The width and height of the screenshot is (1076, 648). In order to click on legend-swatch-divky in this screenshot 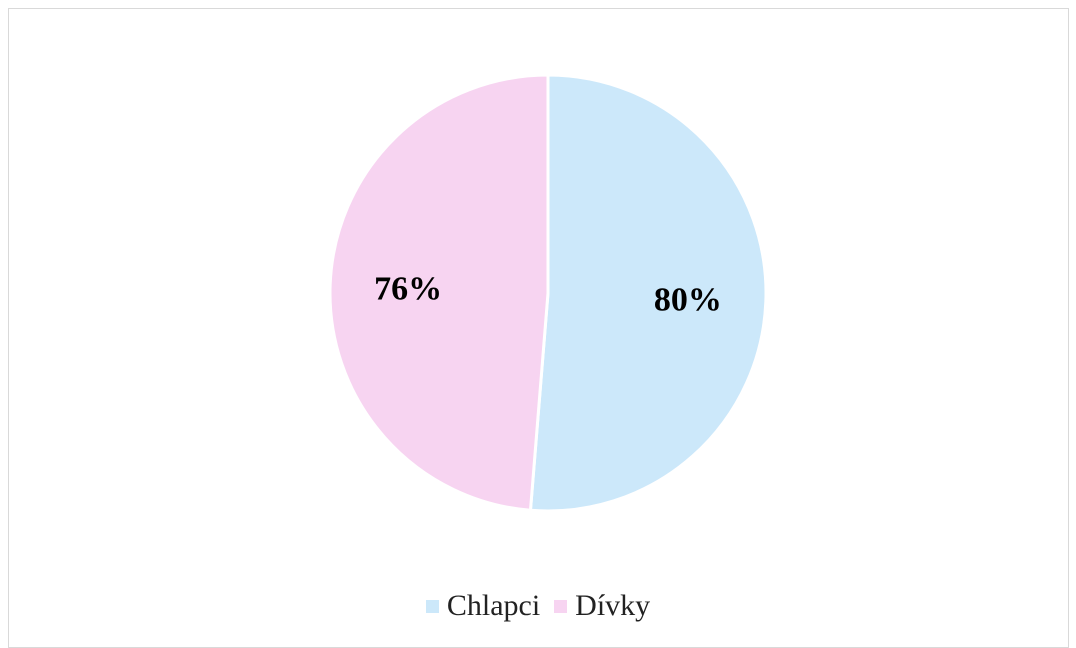, I will do `click(561, 606)`.